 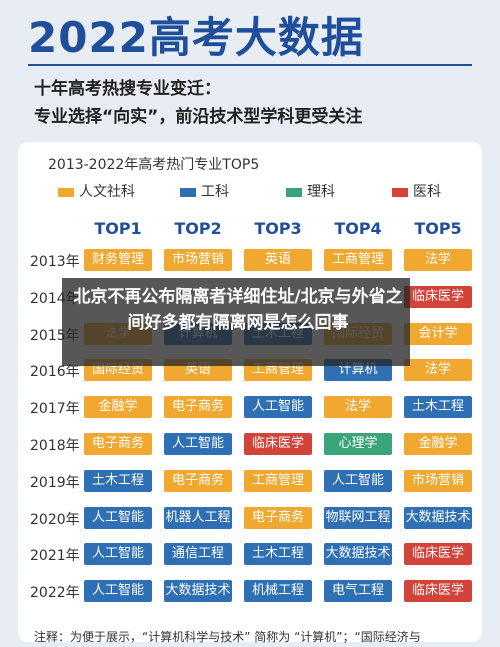 What do you see at coordinates (215, 192) in the screenshot?
I see `legend-label: 工科` at bounding box center [215, 192].